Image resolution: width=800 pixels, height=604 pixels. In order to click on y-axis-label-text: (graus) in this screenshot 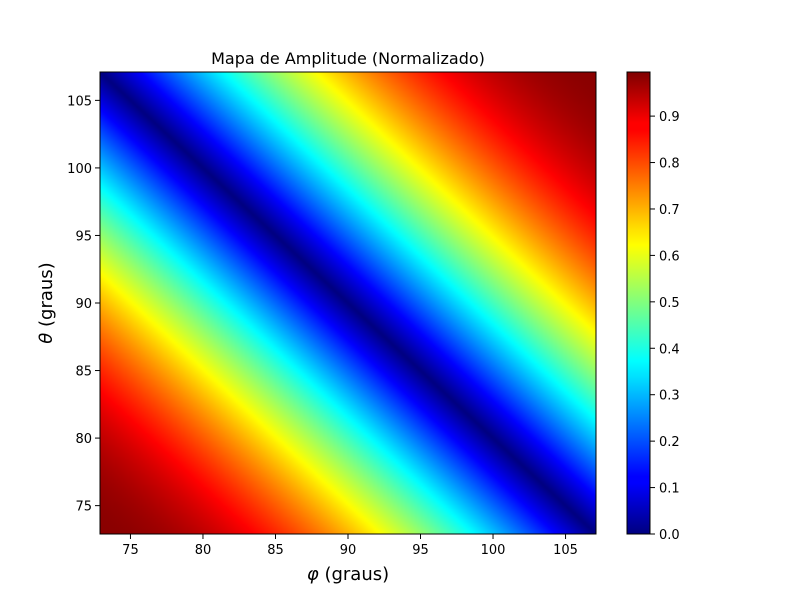, I will do `click(46, 297)`.